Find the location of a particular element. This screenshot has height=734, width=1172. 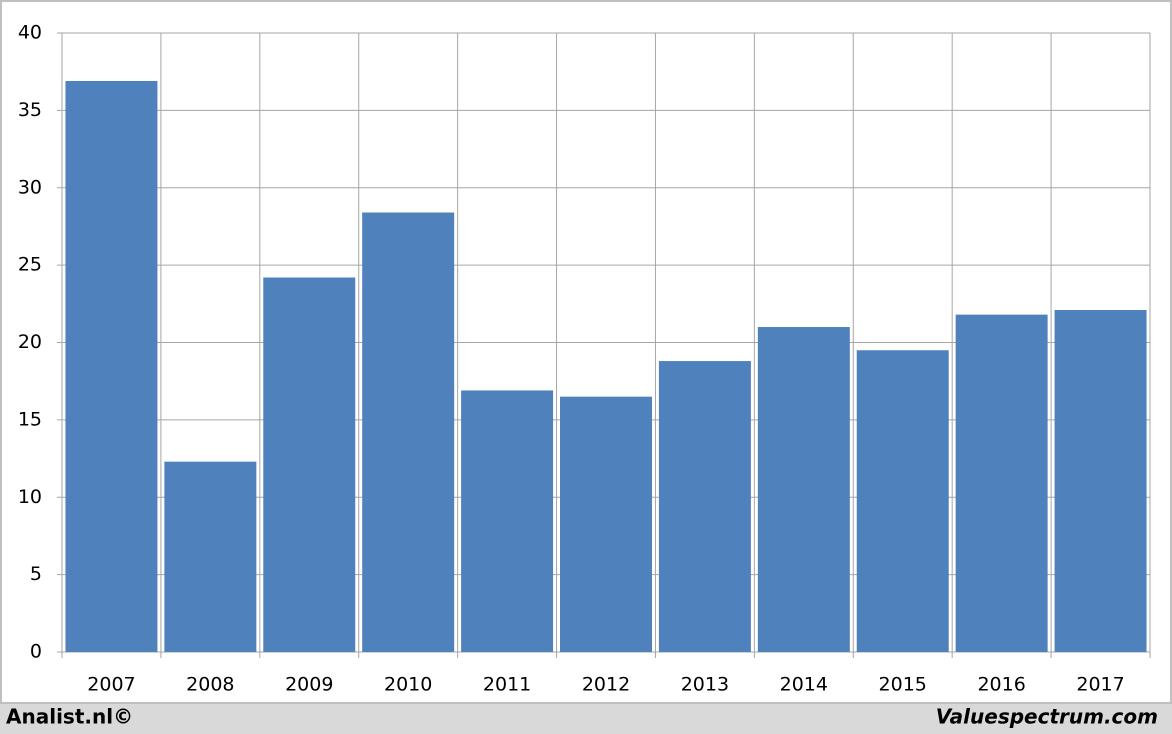

footer-bar is located at coordinates (586, 719).